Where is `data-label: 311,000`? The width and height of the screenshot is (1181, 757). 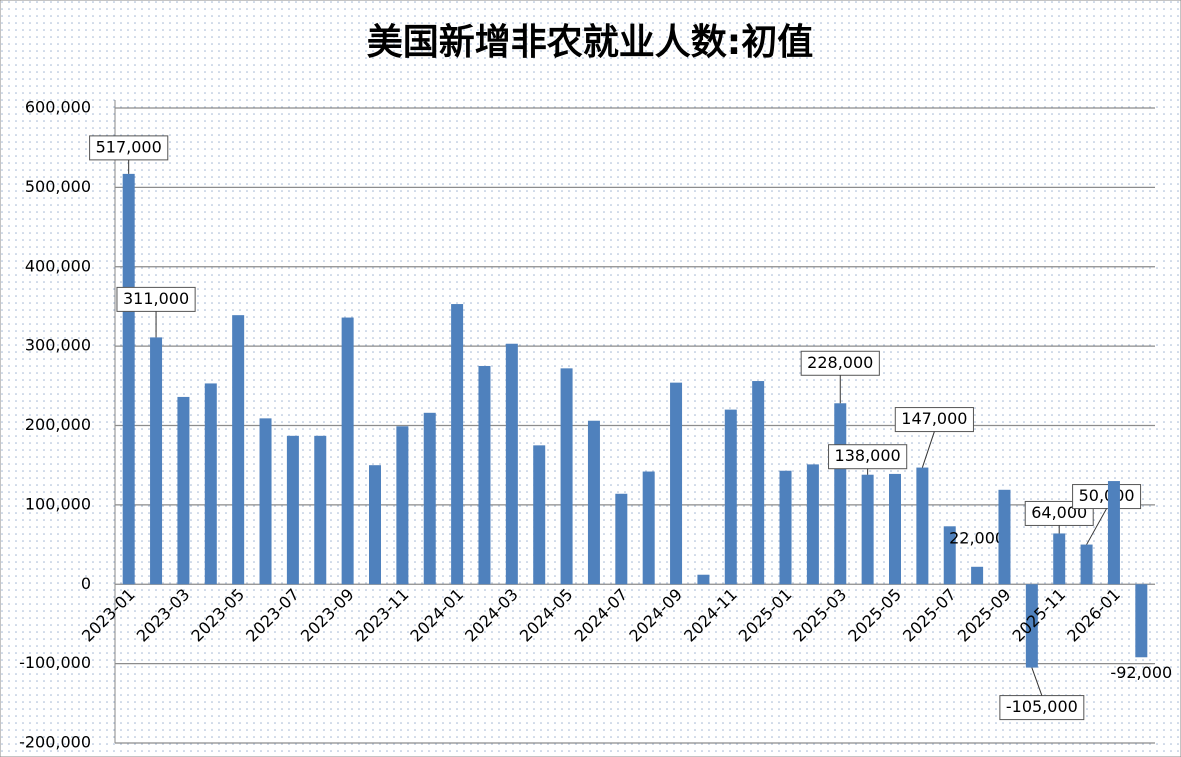
data-label: 311,000 is located at coordinates (156, 298).